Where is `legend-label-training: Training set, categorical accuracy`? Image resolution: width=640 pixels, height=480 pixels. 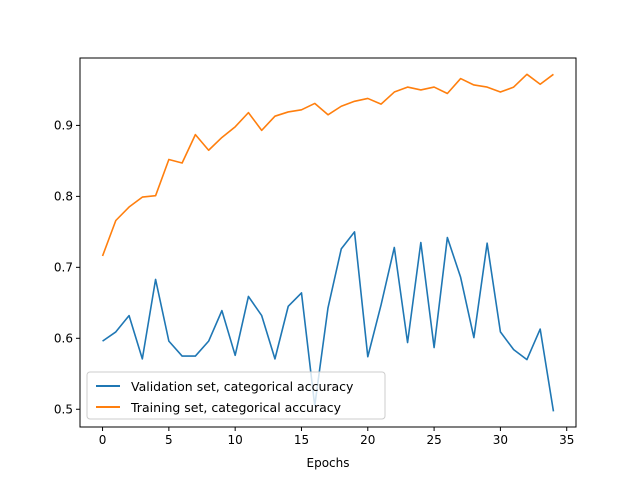 legend-label-training: Training set, categorical accuracy is located at coordinates (236, 407).